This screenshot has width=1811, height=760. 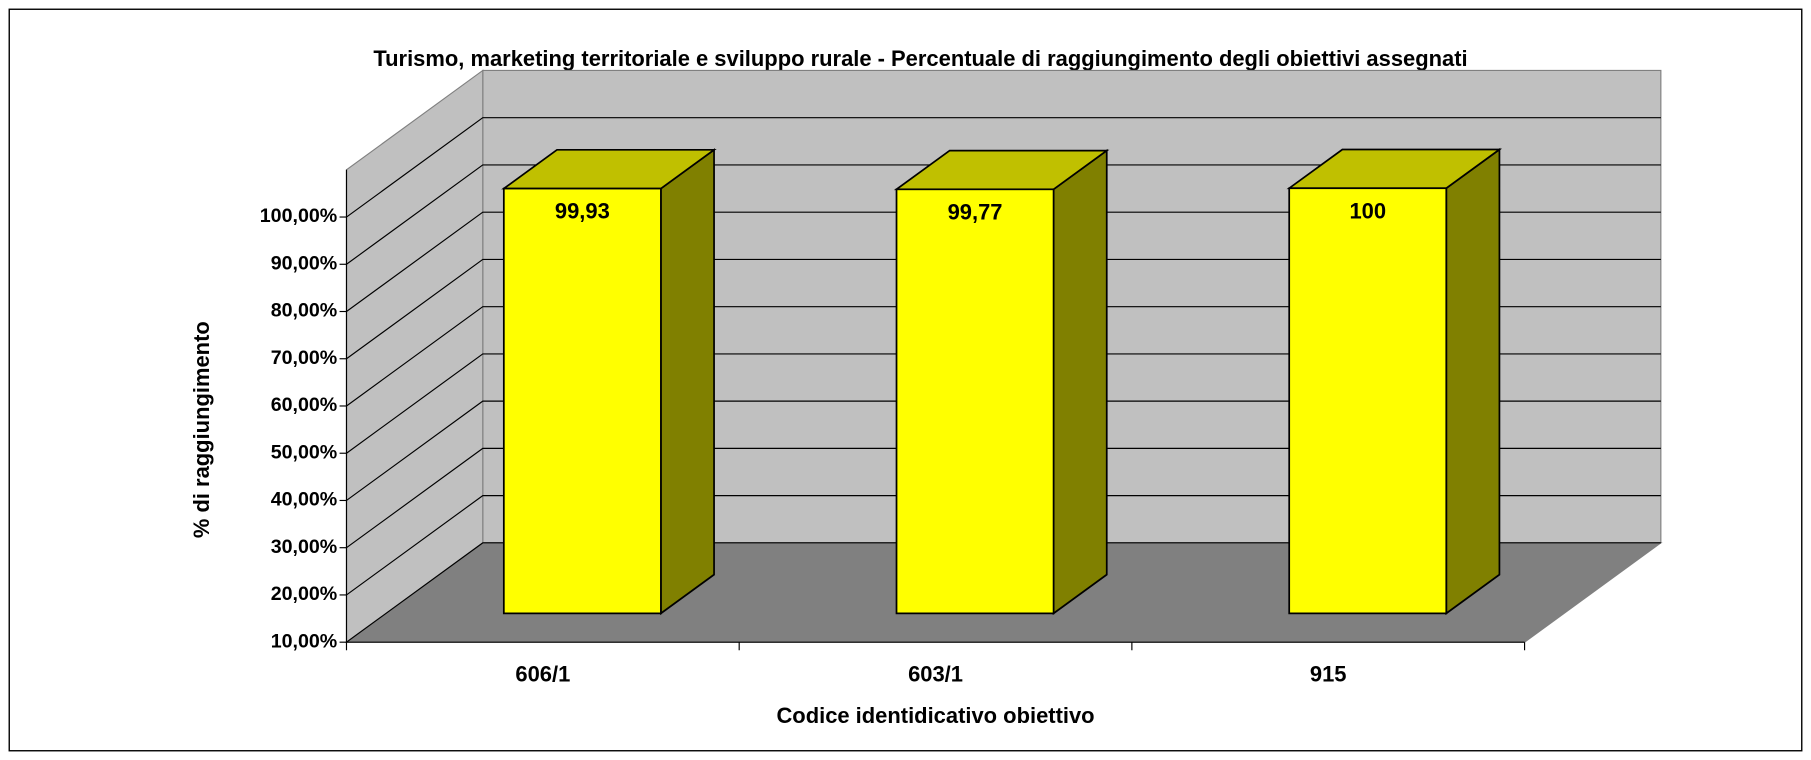 What do you see at coordinates (304, 452) in the screenshot?
I see `y-tick-label: 50,00%` at bounding box center [304, 452].